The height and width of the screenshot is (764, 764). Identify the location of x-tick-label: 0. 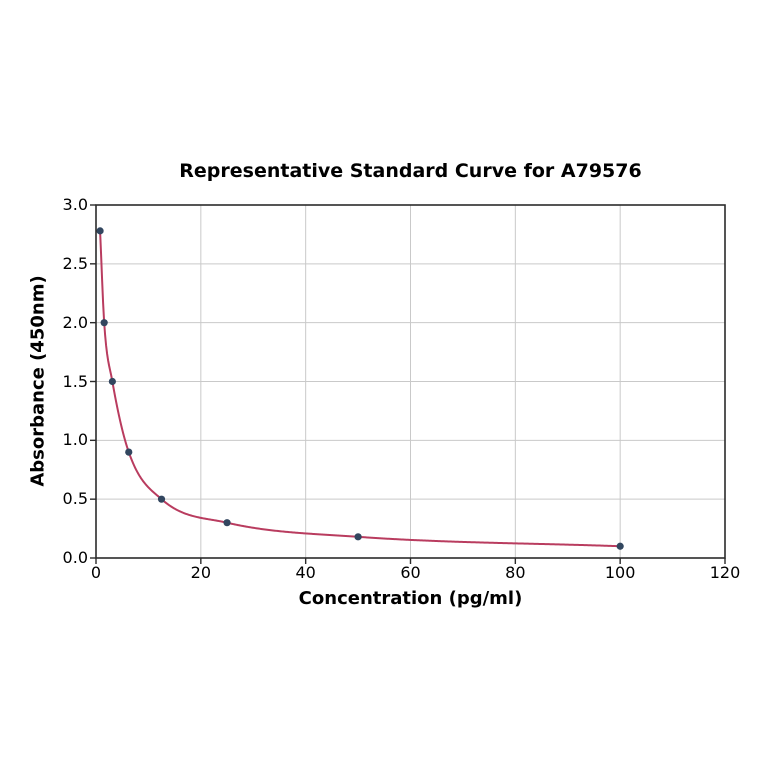
(96, 572).